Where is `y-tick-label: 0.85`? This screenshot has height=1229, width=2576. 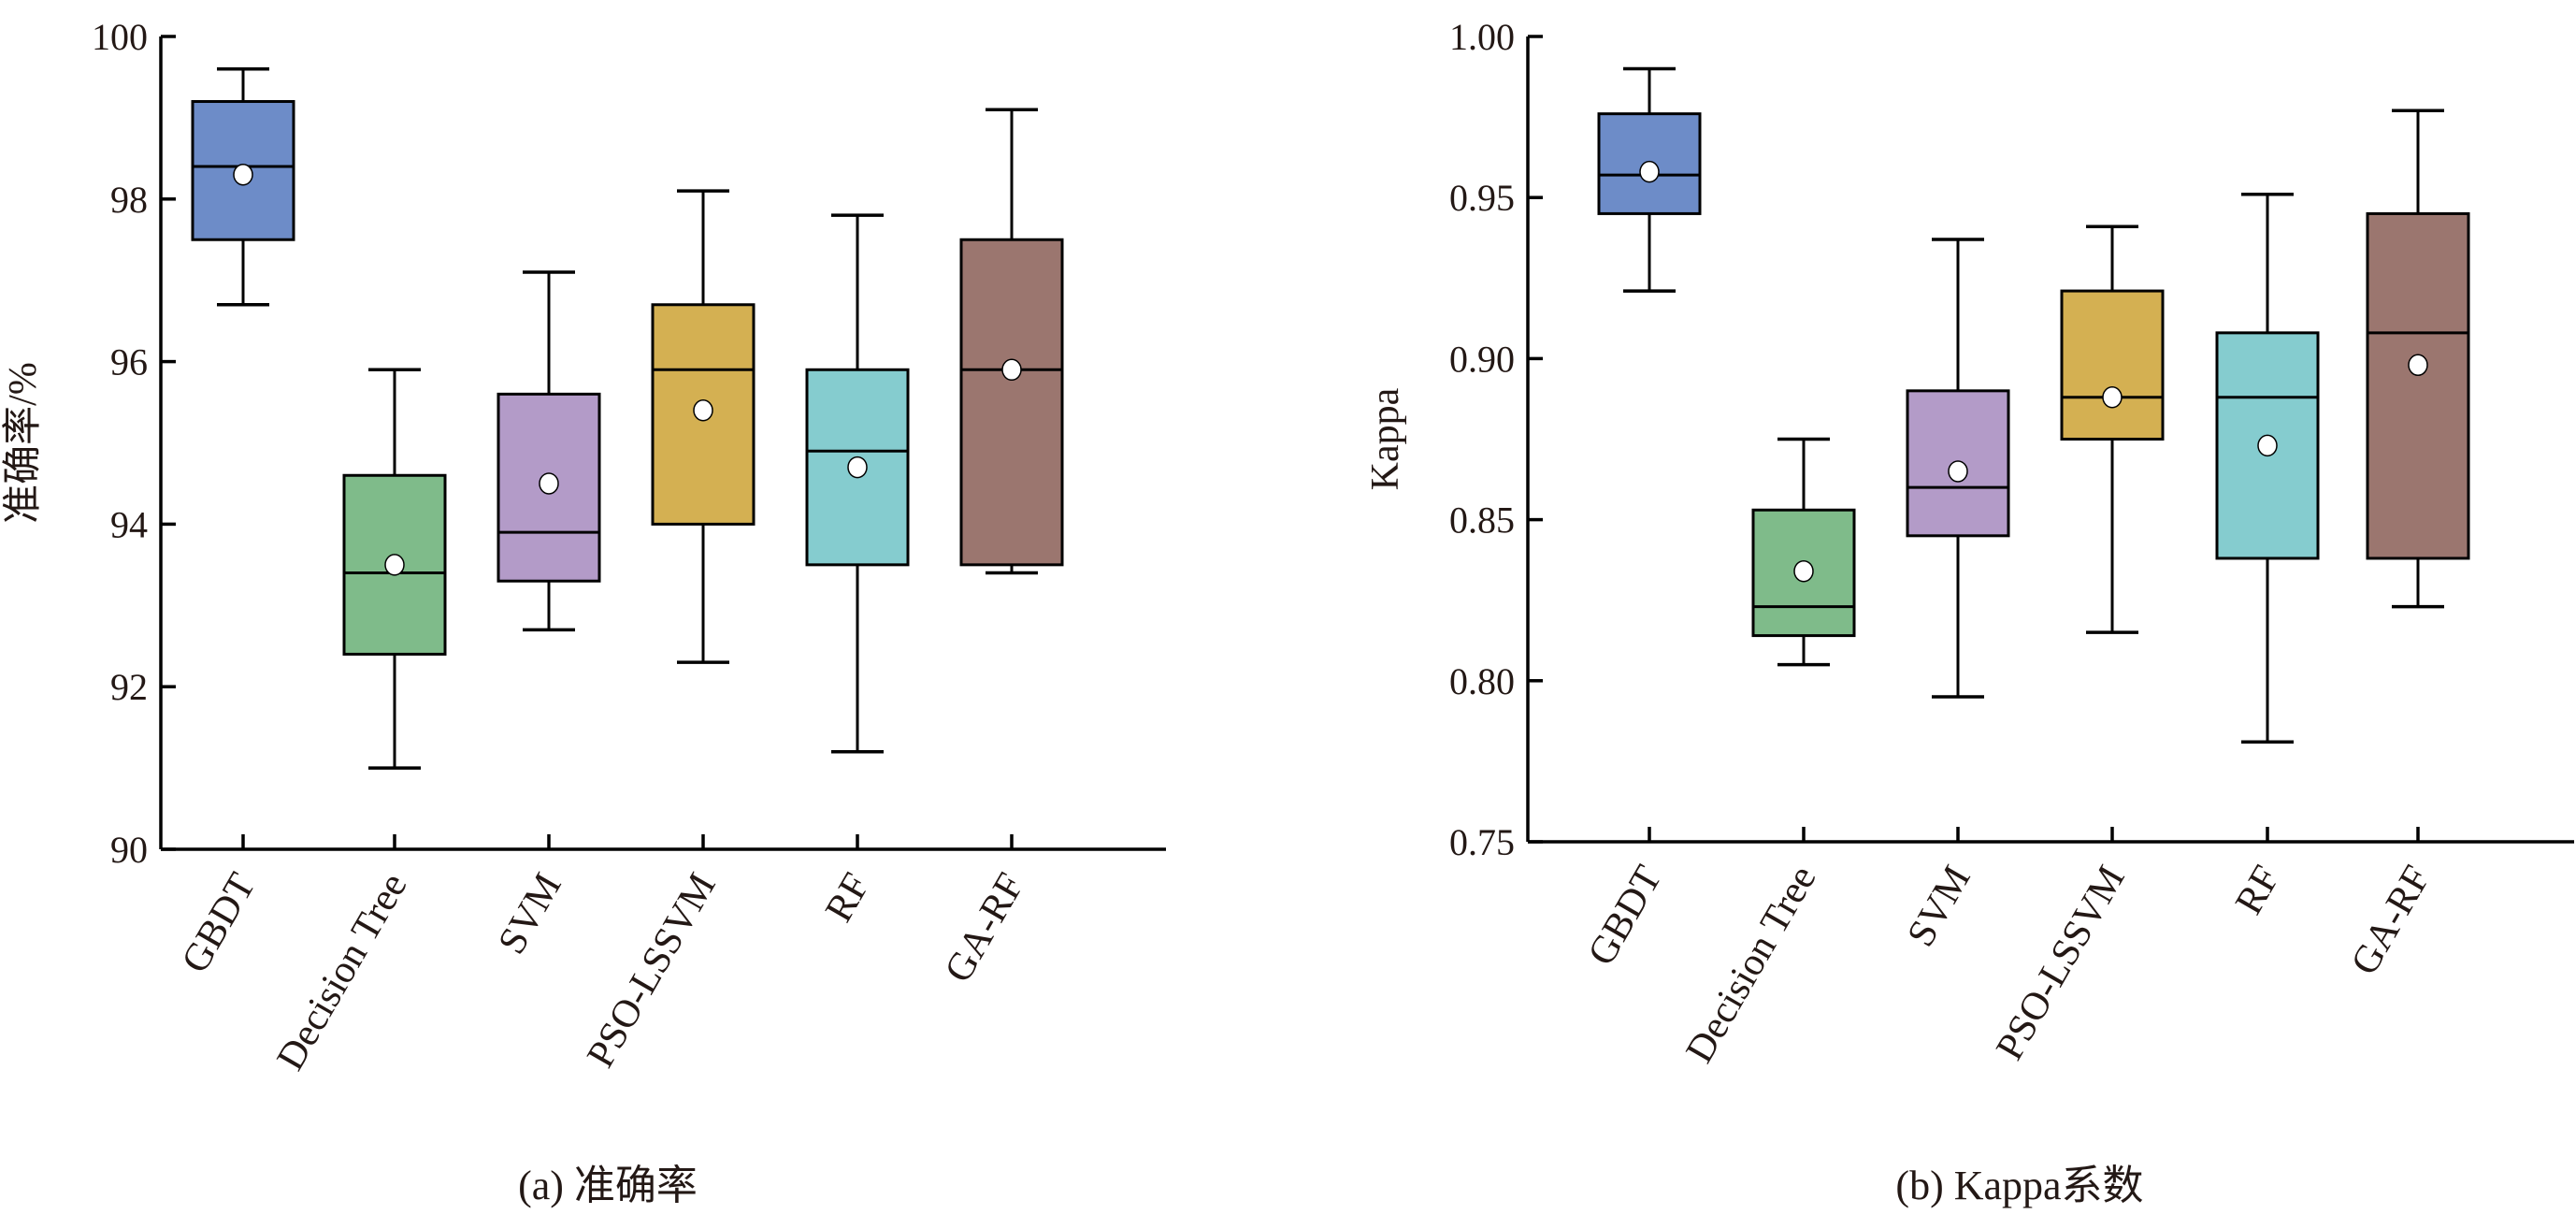 y-tick-label: 0.85 is located at coordinates (1482, 521).